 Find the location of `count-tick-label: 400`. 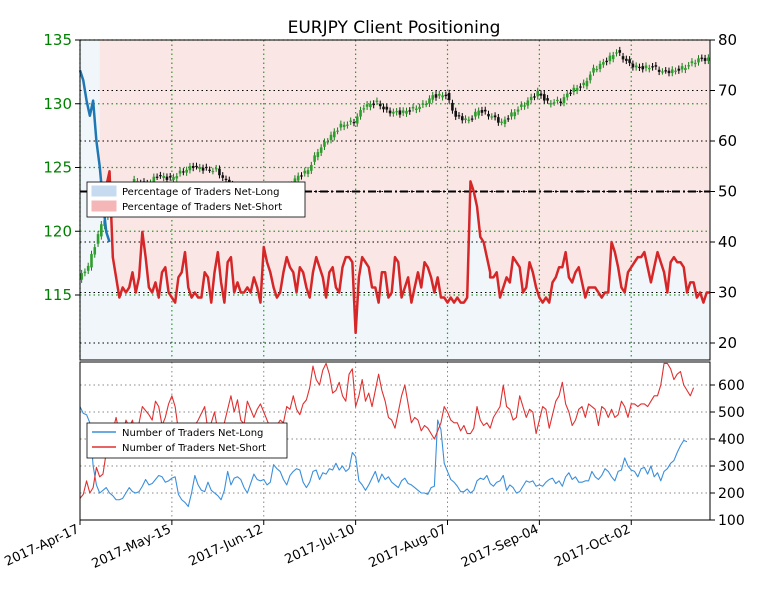

count-tick-label: 400 is located at coordinates (731, 440).